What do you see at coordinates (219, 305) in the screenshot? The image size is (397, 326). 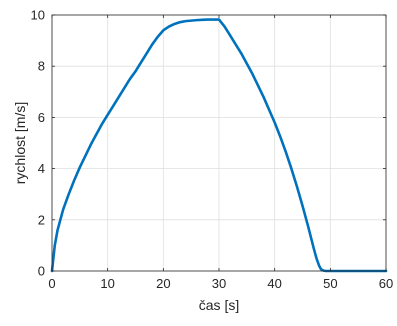 I see `x-axis-label: čas [s]` at bounding box center [219, 305].